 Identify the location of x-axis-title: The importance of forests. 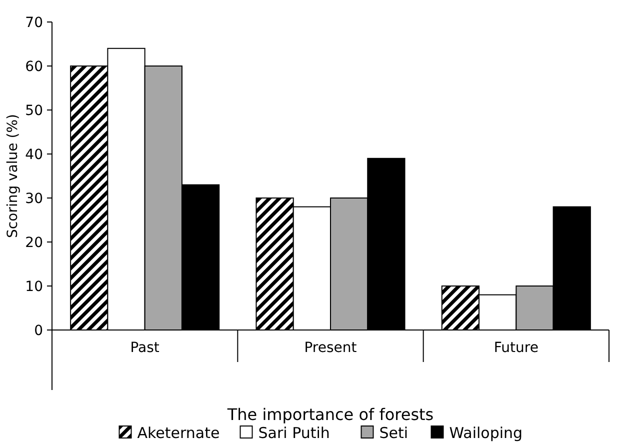
(330, 414).